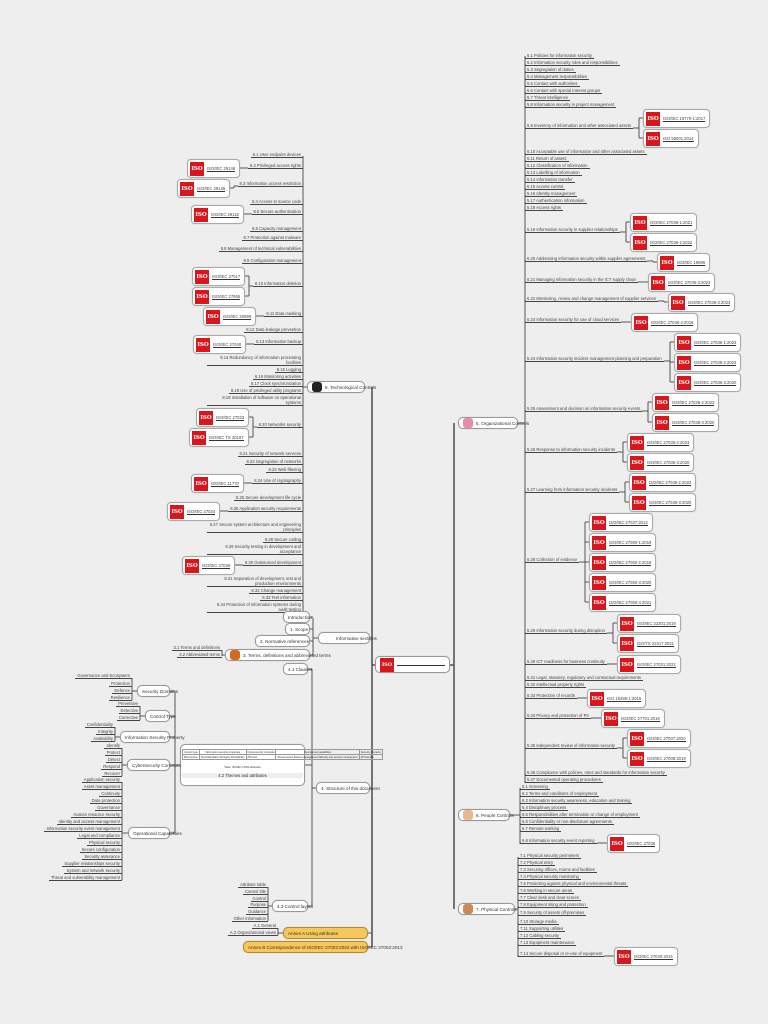 Image resolution: width=768 pixels, height=1024 pixels. Describe the element at coordinates (550, 898) in the screenshot. I see `physical-control-item: 7.7 Clear desk and clear screen` at that location.